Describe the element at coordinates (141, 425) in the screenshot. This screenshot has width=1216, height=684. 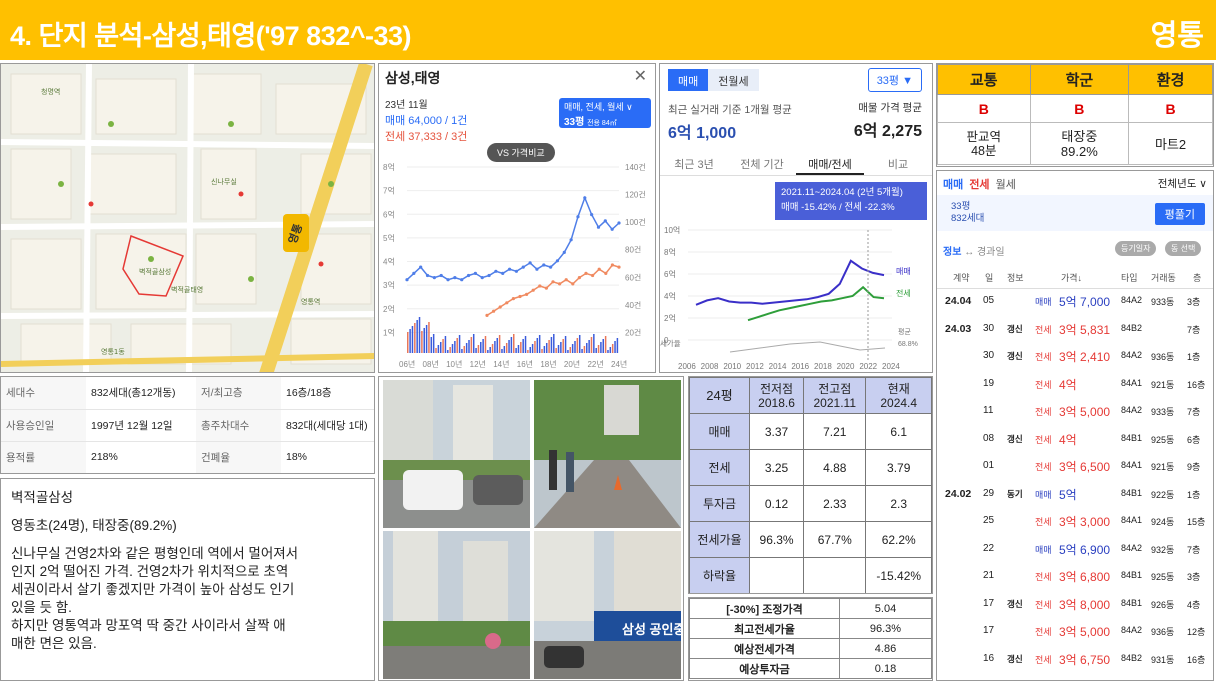
I see `info-value: 1997년 12월 12일` at that location.